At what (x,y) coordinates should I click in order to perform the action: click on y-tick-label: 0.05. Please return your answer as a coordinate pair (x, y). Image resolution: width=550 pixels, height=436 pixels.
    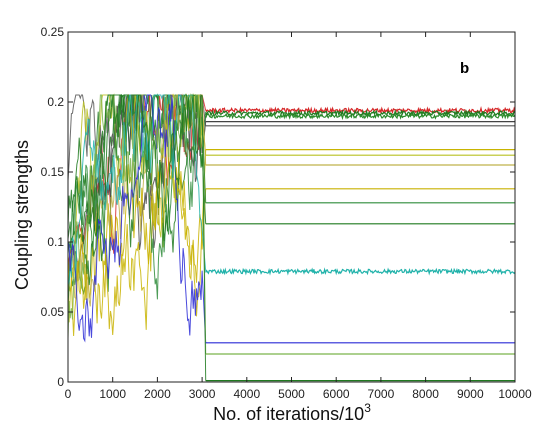
    Looking at the image, I should click on (53, 312).